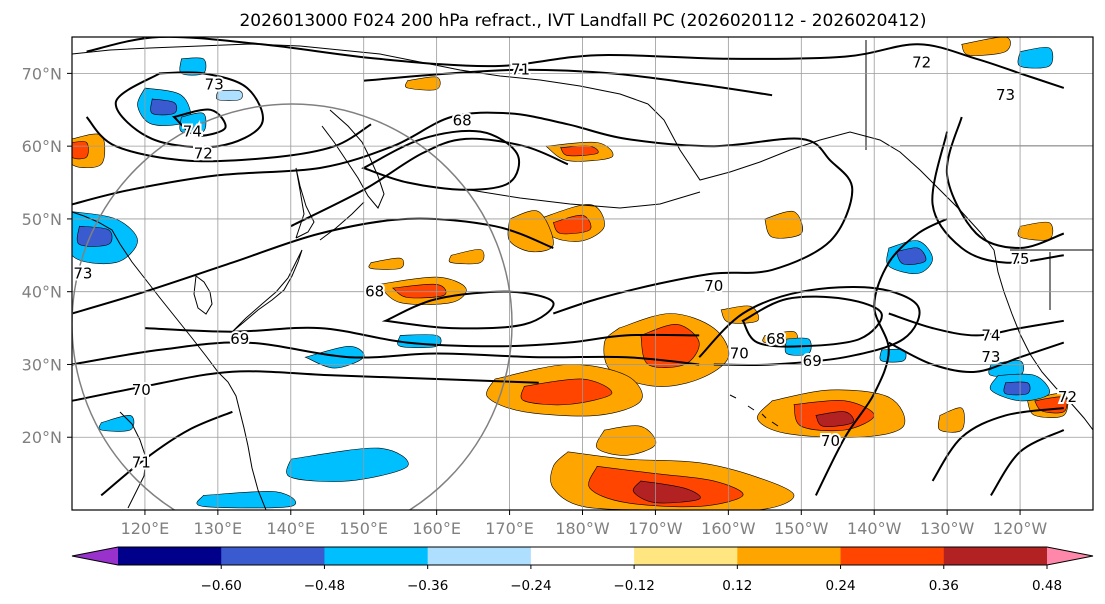  Describe the element at coordinates (436, 528) in the screenshot. I see `x-tick-label: 160°E` at that location.